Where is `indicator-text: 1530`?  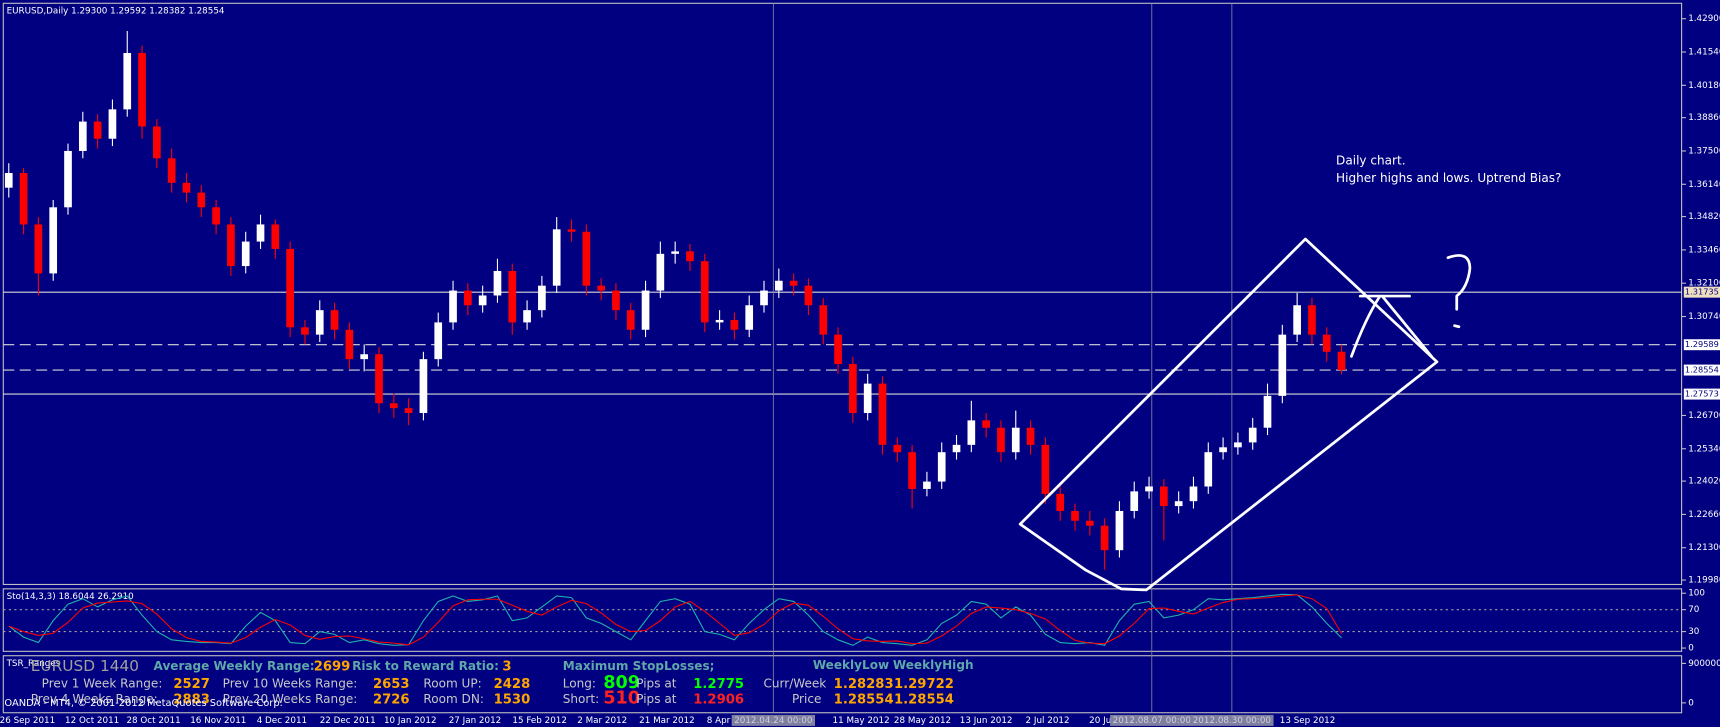 indicator-text: 1530 is located at coordinates (512, 700).